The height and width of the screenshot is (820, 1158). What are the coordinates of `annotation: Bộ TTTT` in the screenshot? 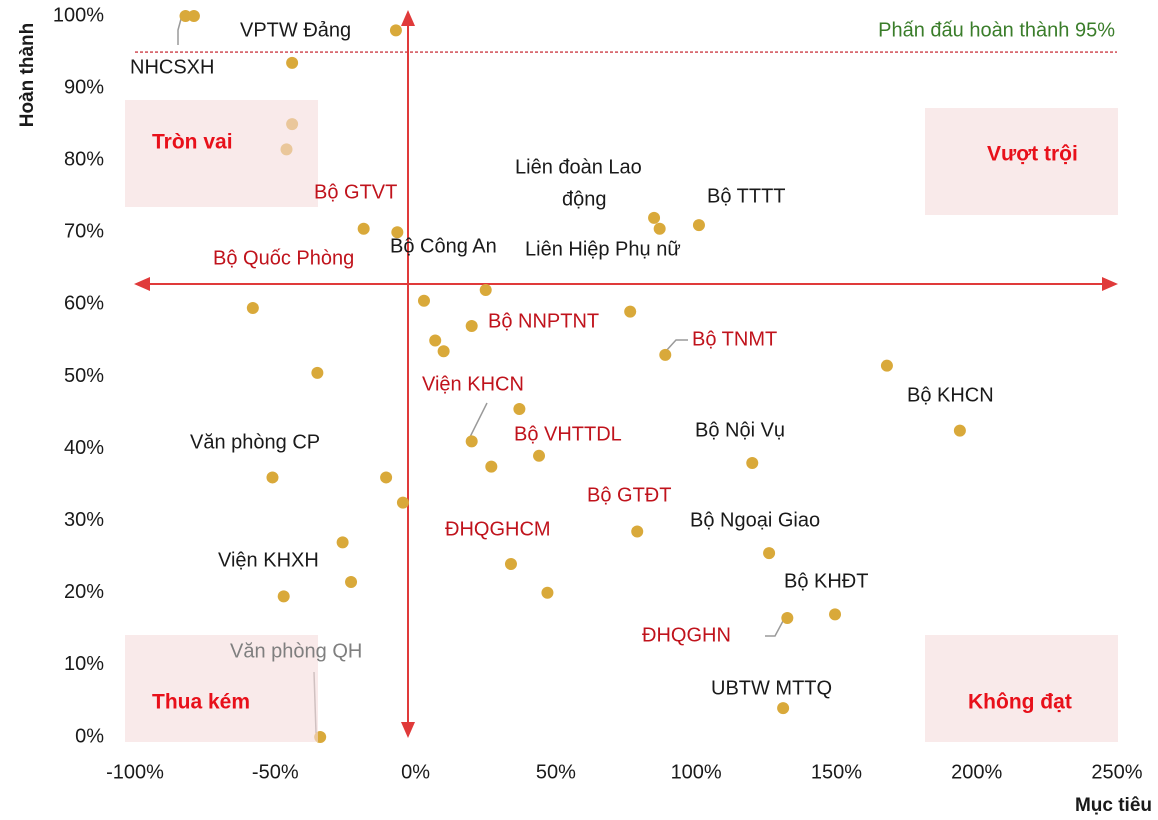 It's located at (746, 196).